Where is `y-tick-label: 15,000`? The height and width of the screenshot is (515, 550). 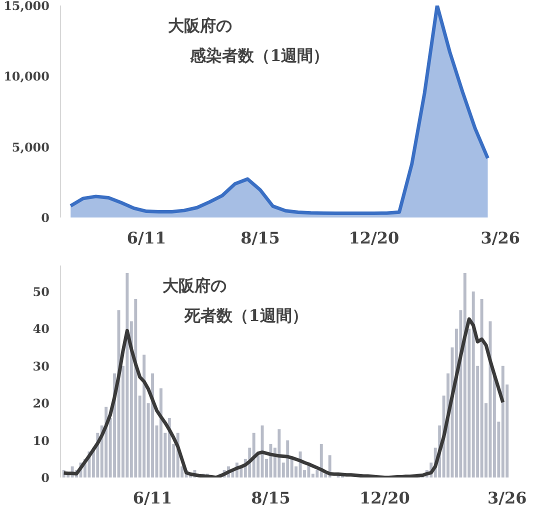 y-tick-label: 15,000 is located at coordinates (27, 6).